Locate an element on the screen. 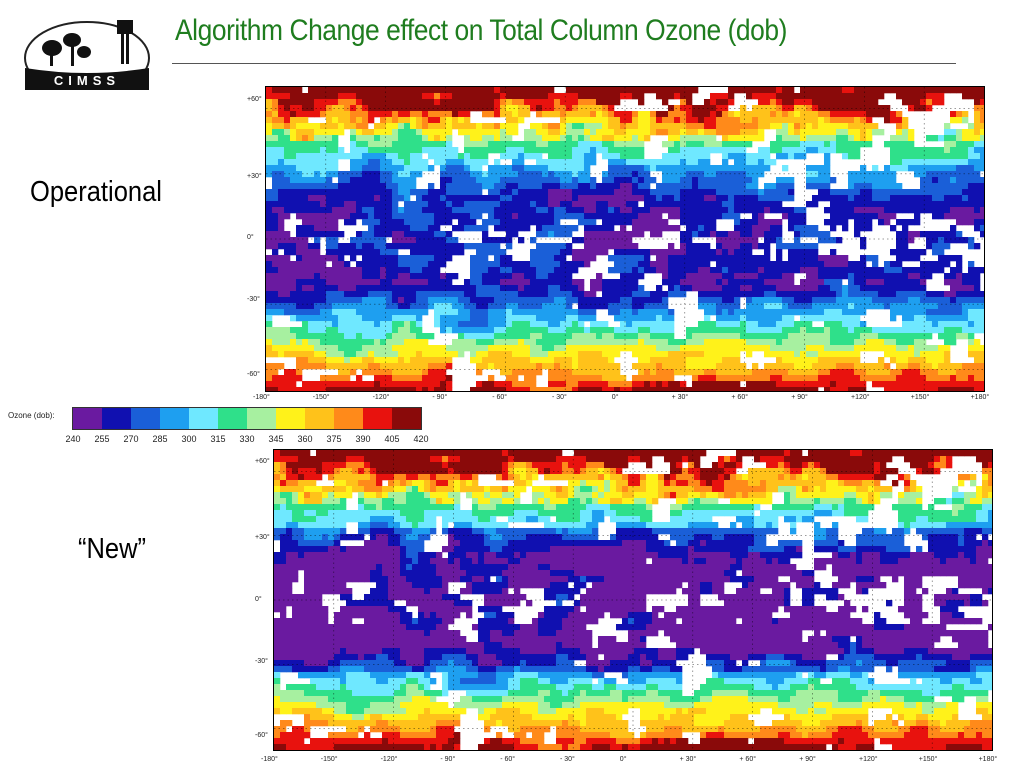 This screenshot has width=1024, height=768. cimss-logo-icon: CIMSS is located at coordinates (87, 57).